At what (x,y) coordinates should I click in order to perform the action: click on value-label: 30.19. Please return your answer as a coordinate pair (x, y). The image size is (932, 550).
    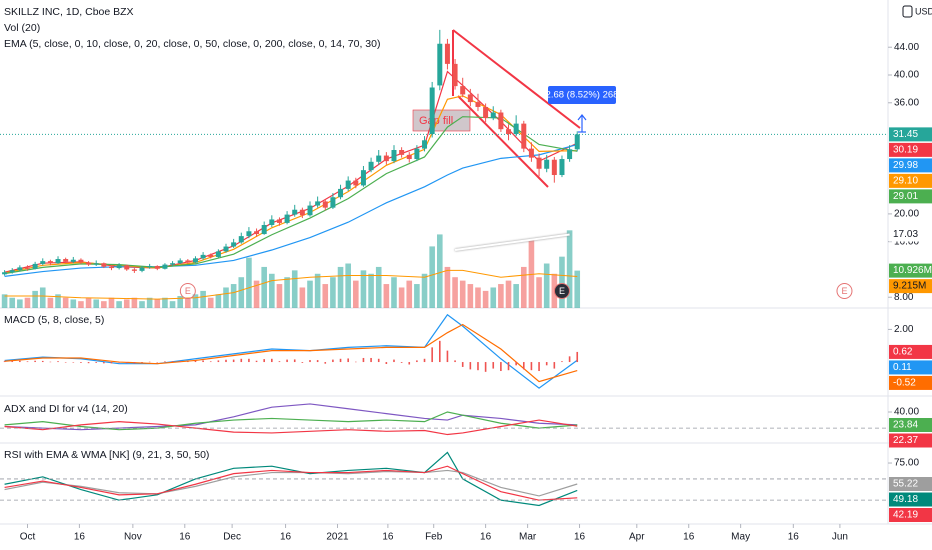
    Looking at the image, I should click on (905, 150).